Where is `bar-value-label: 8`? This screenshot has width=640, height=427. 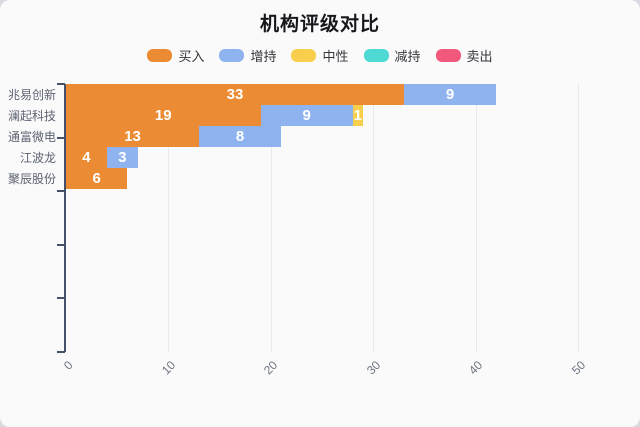 bar-value-label: 8 is located at coordinates (240, 136).